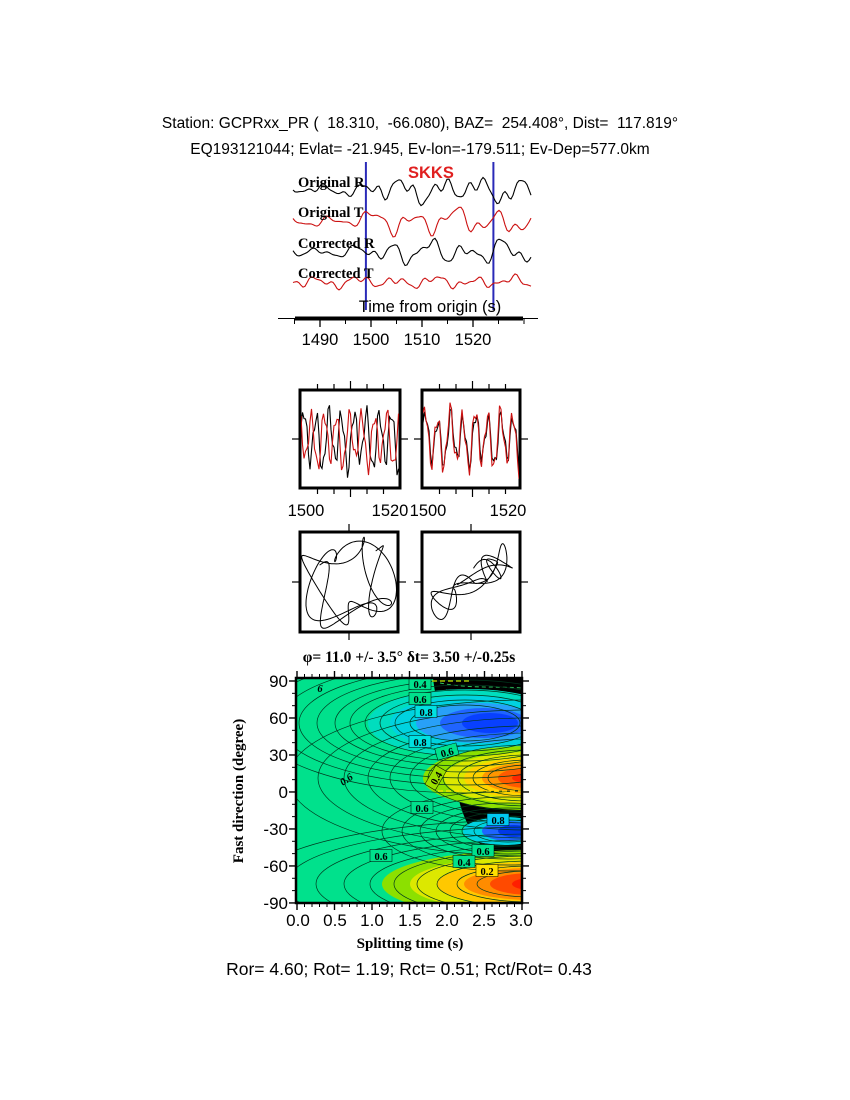 This screenshot has height=1100, width=850. What do you see at coordinates (336, 244) in the screenshot?
I see `trace-label-corrected-r: Corrected R` at bounding box center [336, 244].